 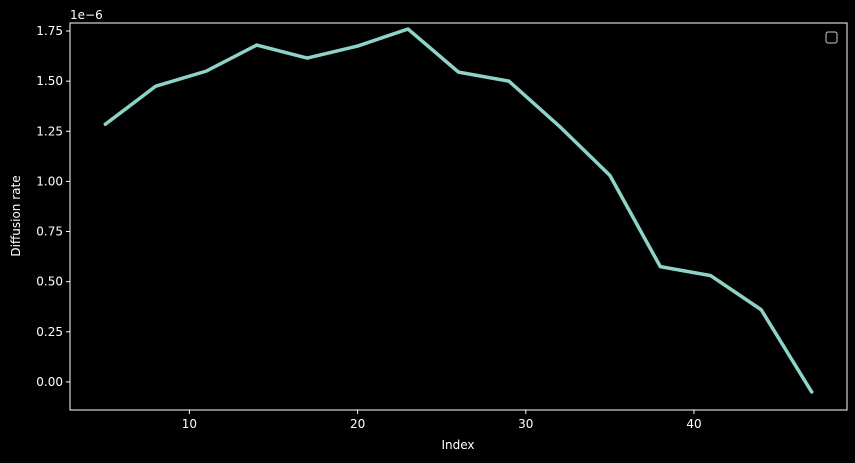 What do you see at coordinates (53, 206) in the screenshot?
I see `y-axis-ticks: 0.00 0.25 0.50 0.75 1.00 1.25 1.50 1.75` at bounding box center [53, 206].